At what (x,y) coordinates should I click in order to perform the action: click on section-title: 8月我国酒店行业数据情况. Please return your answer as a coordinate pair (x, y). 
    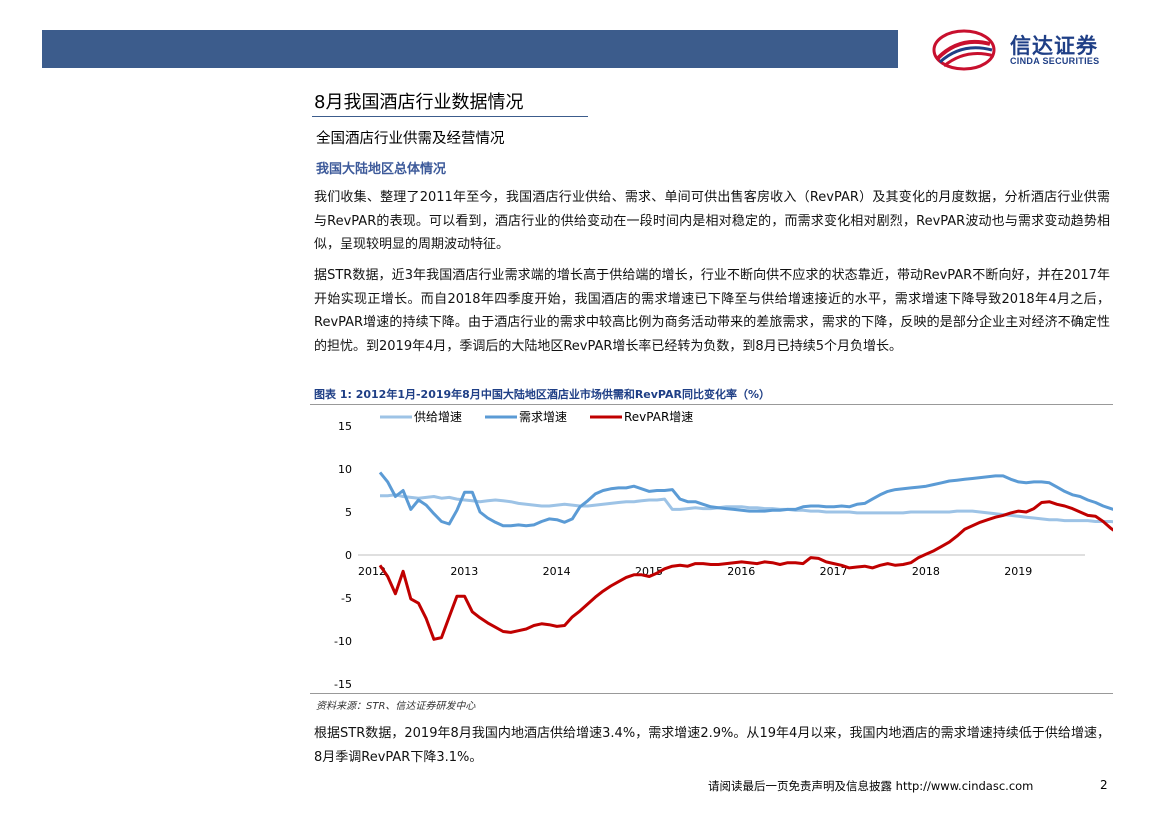
    Looking at the image, I should click on (419, 102).